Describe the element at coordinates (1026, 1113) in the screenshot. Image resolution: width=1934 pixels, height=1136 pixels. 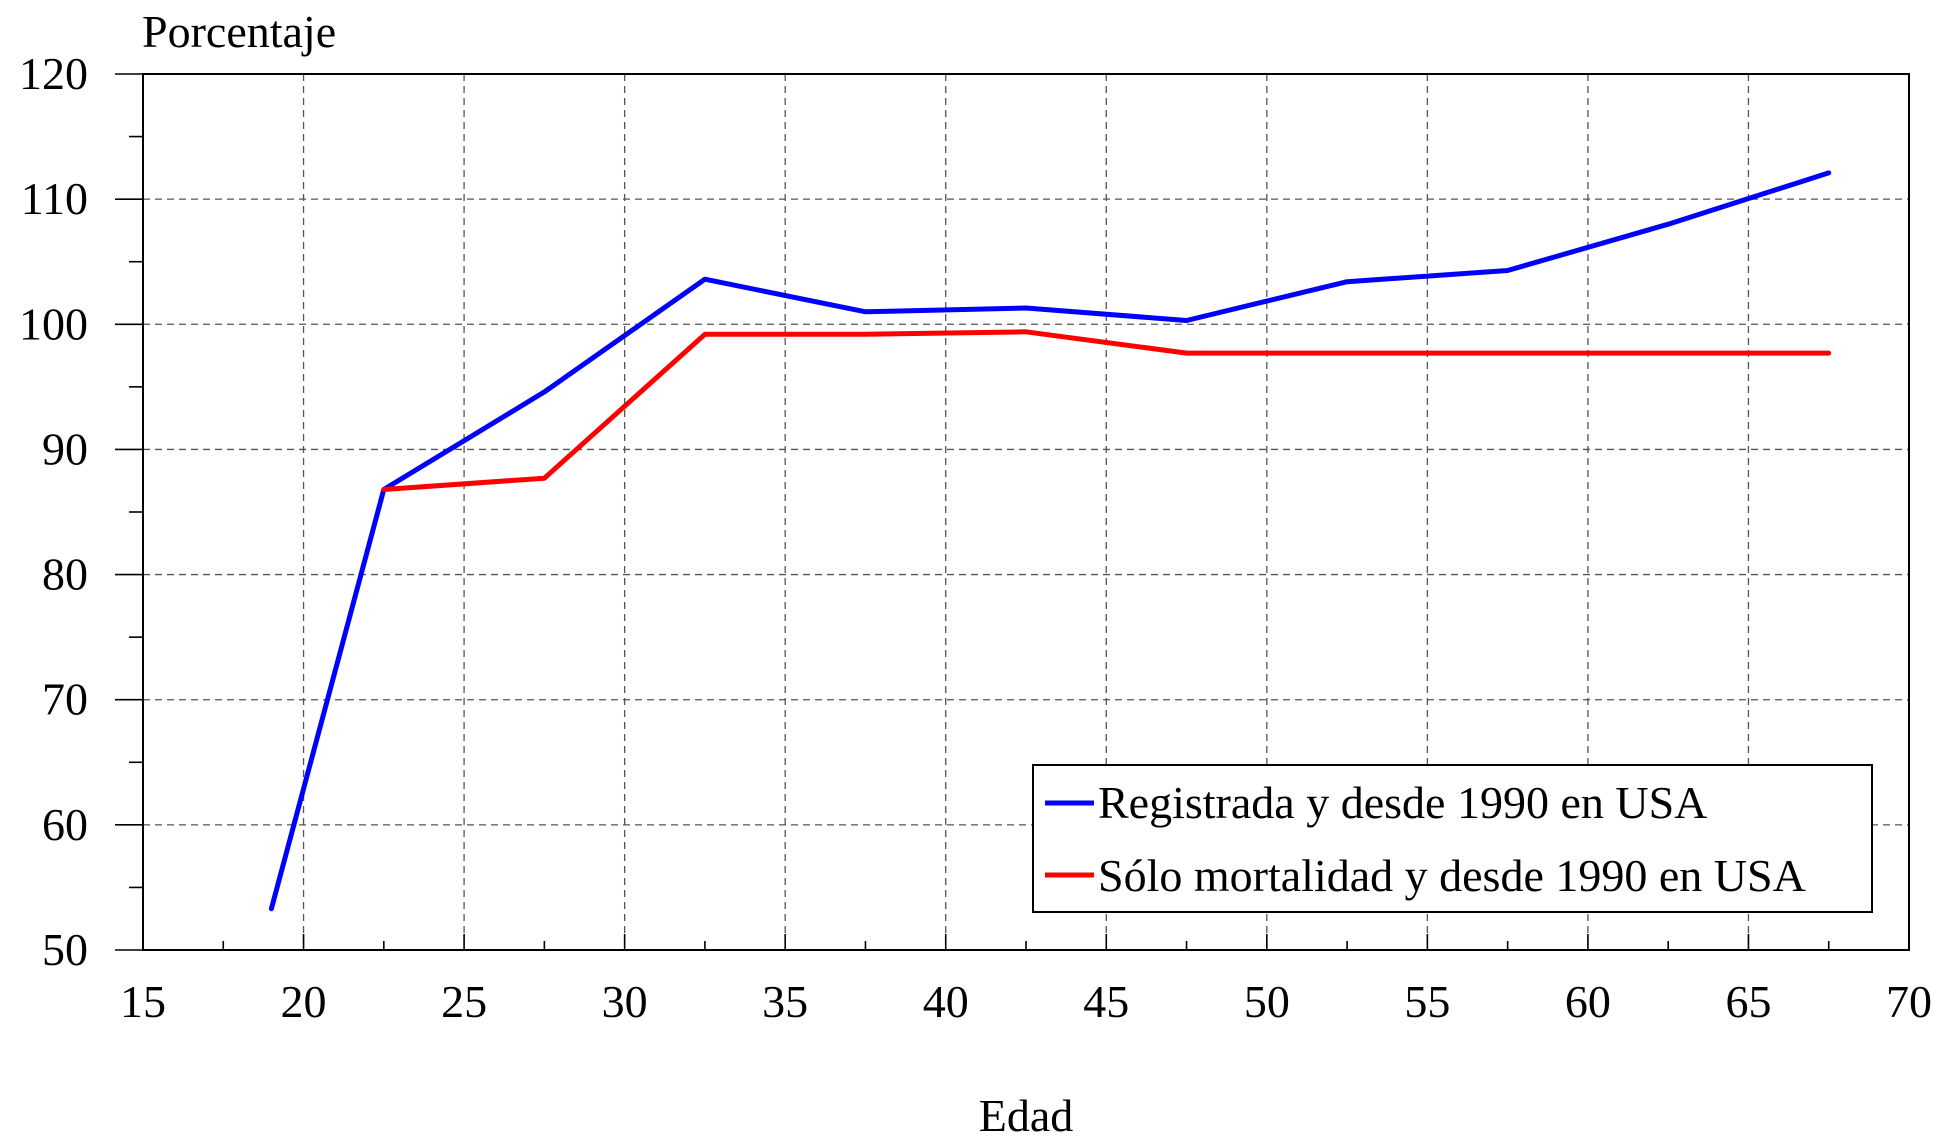
I see `x-axis-title: Edad` at that location.